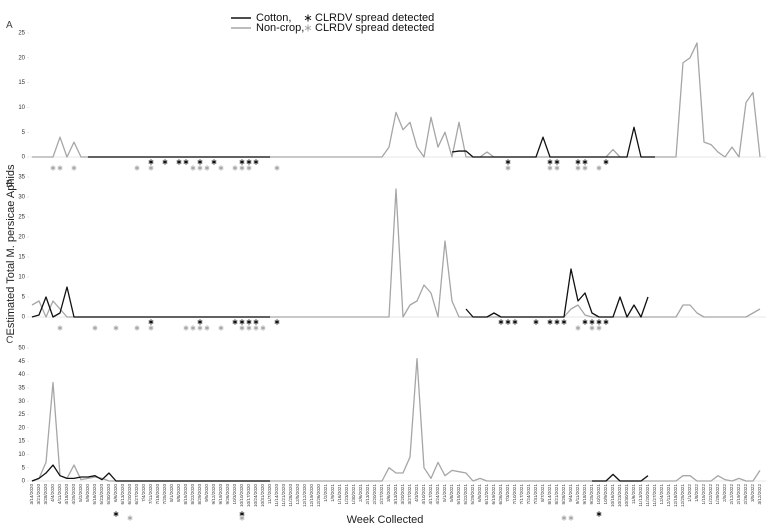  What do you see at coordinates (255, 495) in the screenshot?
I see `x-tick-label: 10/24/2020` at bounding box center [255, 495].